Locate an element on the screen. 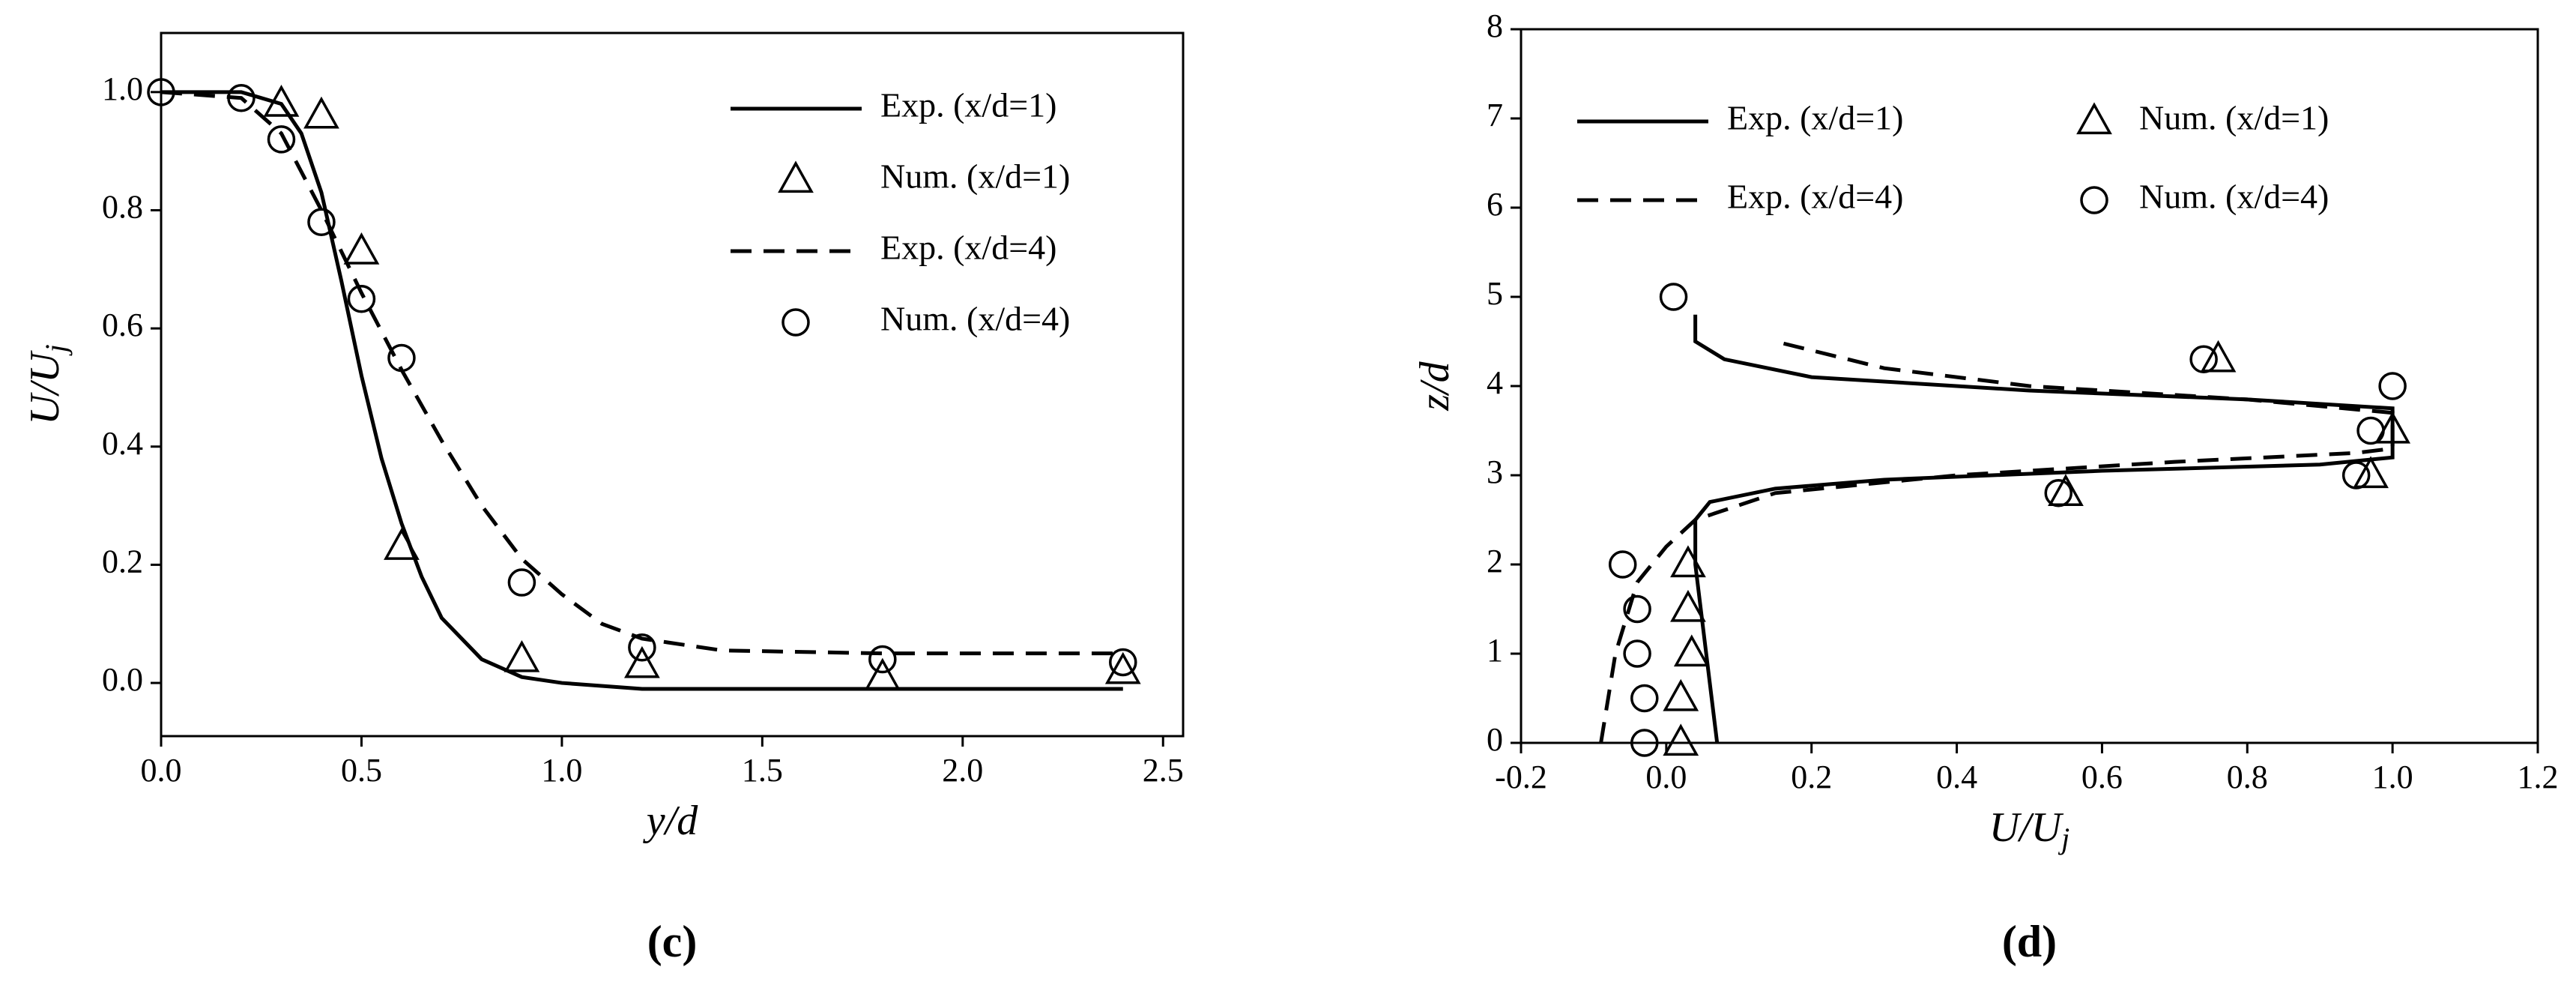  y-tick-label: 4 is located at coordinates (1495, 382).